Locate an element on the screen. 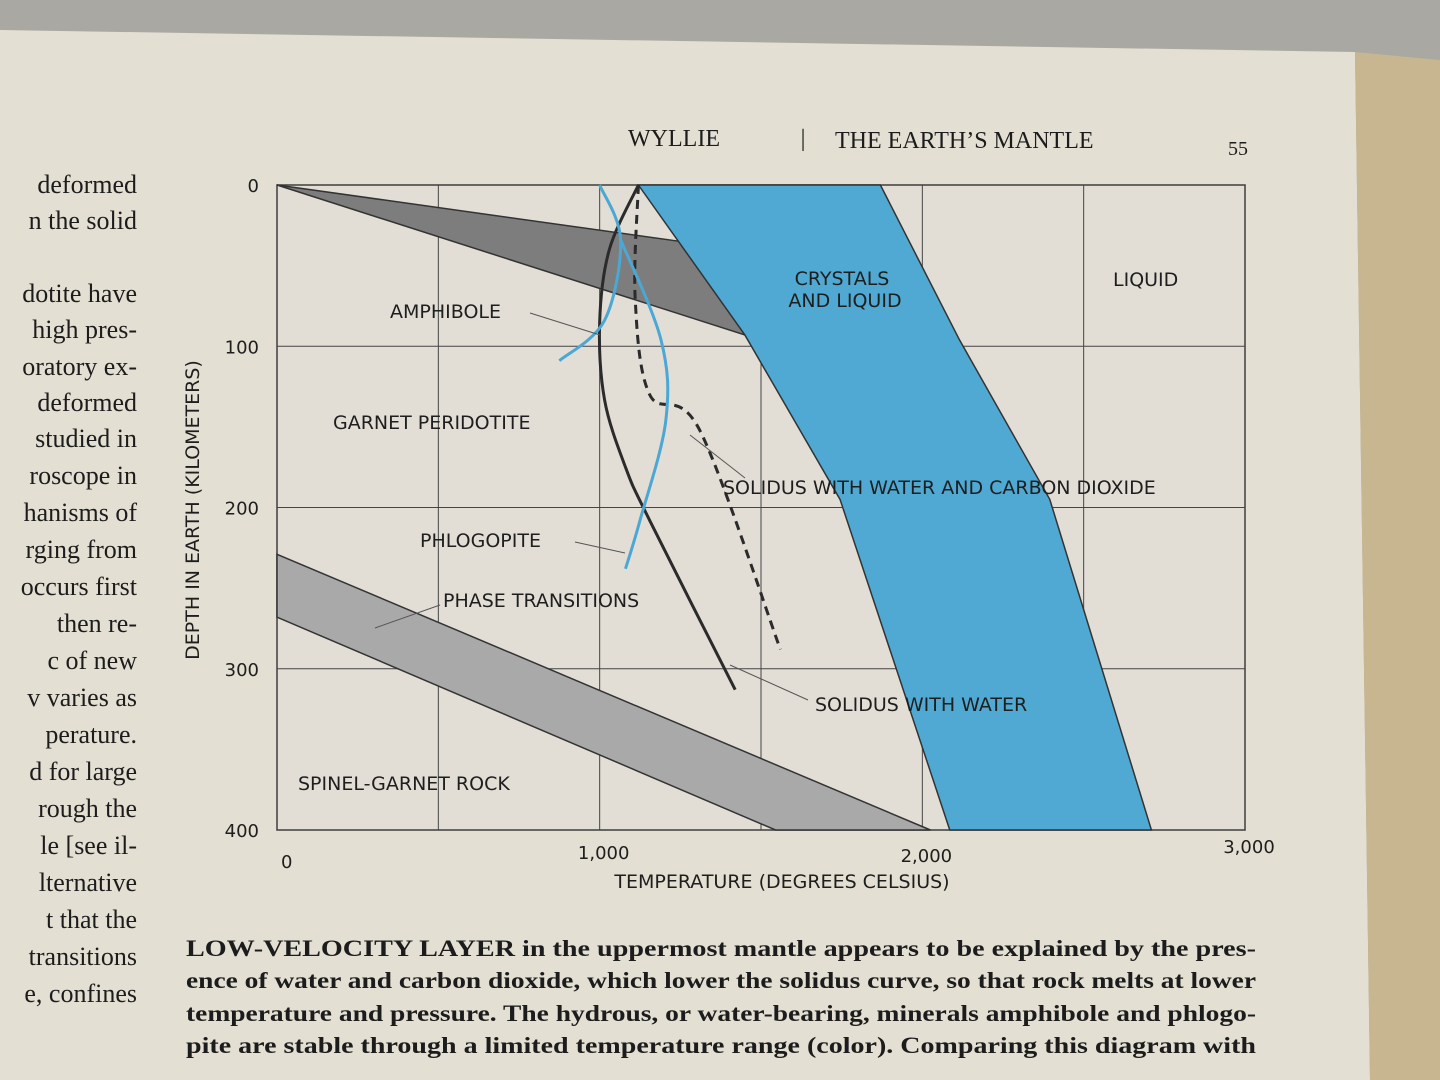 This screenshot has width=1440, height=1080. body-text-line: t that the is located at coordinates (91, 919).